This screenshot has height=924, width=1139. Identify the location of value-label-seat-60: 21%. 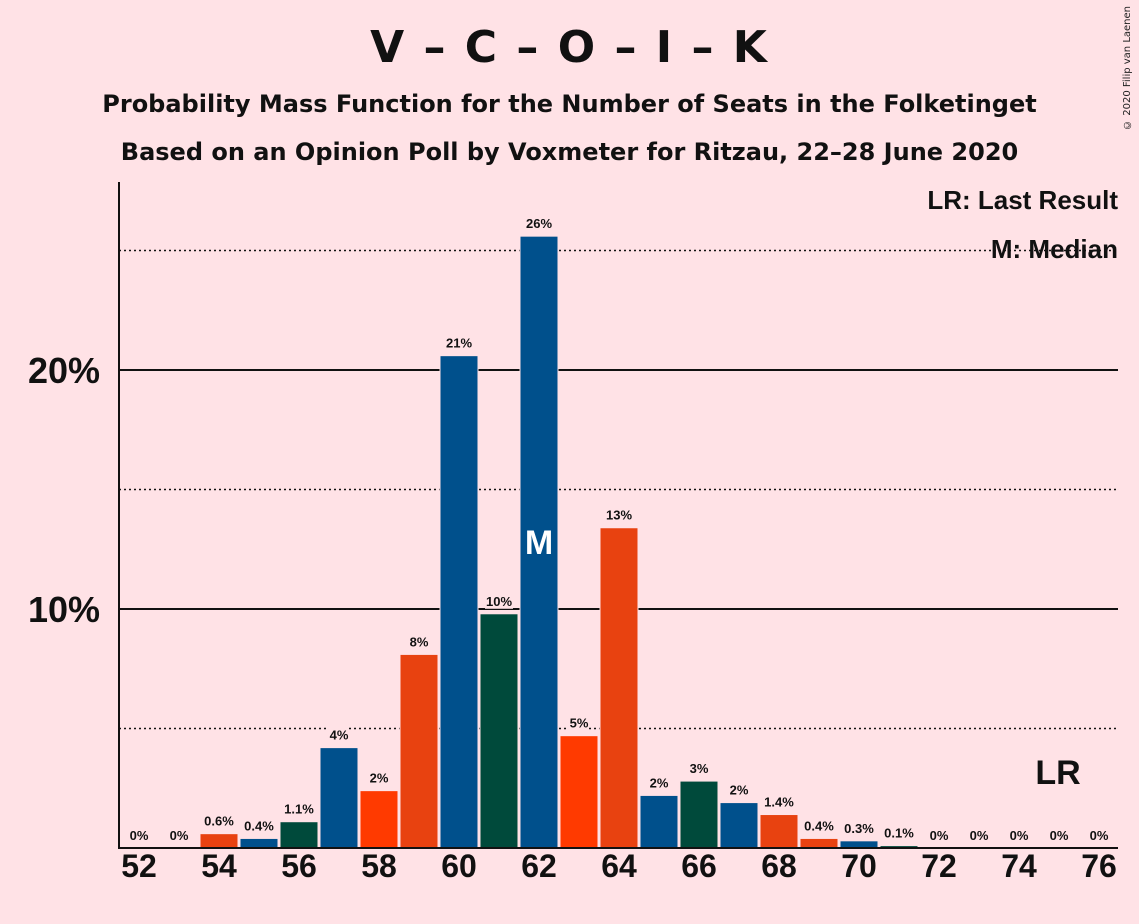
(459, 343).